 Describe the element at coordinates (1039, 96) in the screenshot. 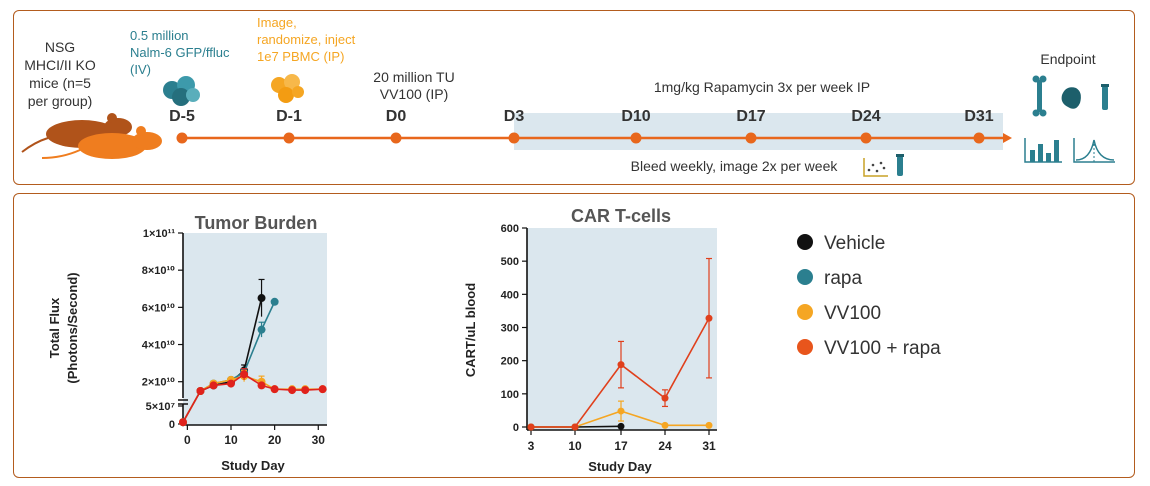

I see `bone-icon` at that location.